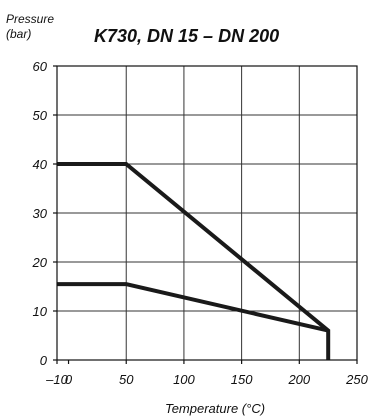 Image resolution: width=369 pixels, height=420 pixels. What do you see at coordinates (40, 311) in the screenshot?
I see `y-tick-label-10: 10` at bounding box center [40, 311].